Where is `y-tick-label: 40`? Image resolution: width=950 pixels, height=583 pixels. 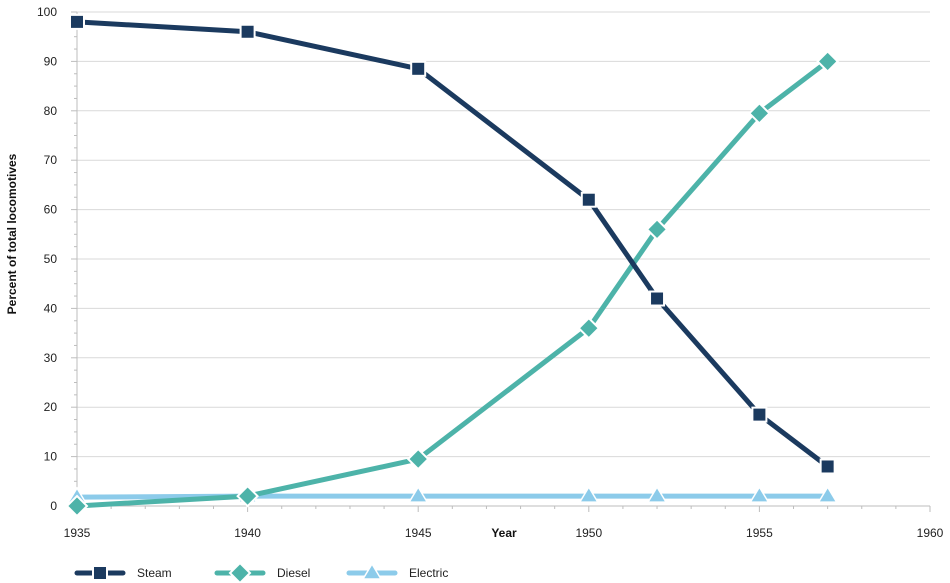 y-tick-label: 40 is located at coordinates (51, 308).